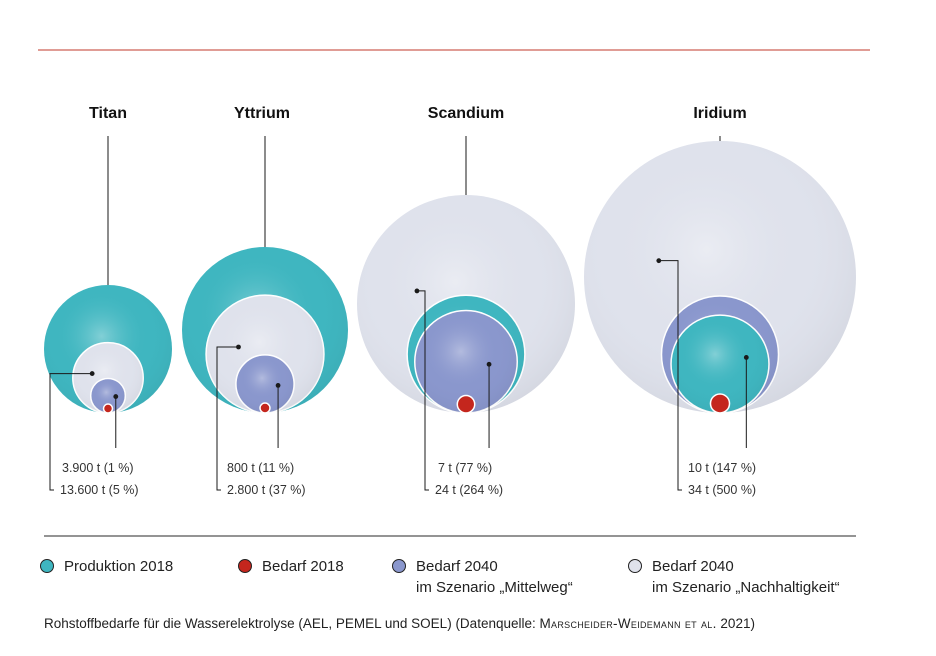  What do you see at coordinates (746, 587) in the screenshot?
I see `legend-nachhaltigkeit-line2: im Szenario „Nachhaltigkeit“` at bounding box center [746, 587].